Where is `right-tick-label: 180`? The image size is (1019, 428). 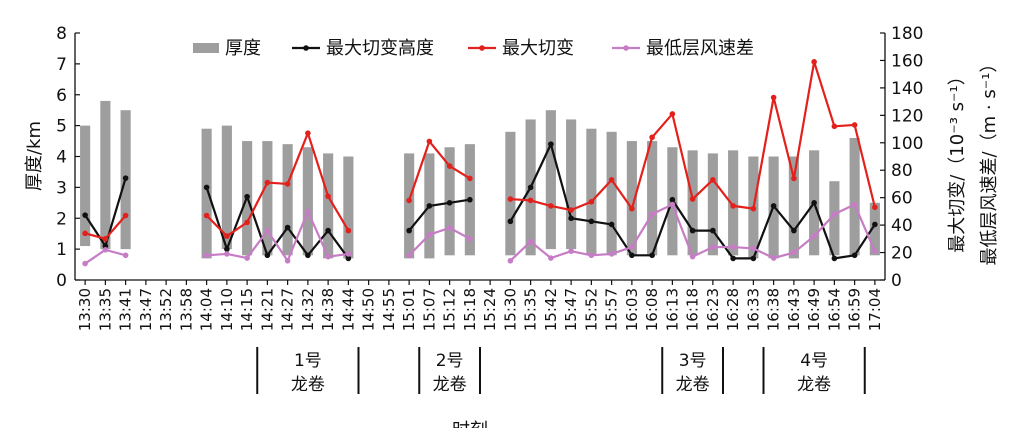 right-tick-label: 180 is located at coordinates (907, 34).